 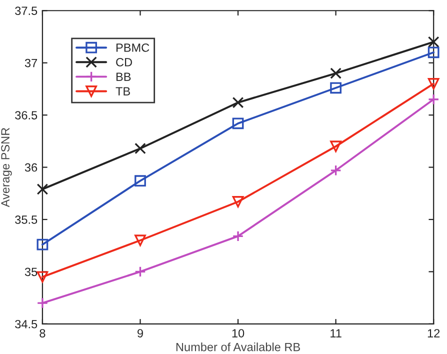 I want to click on legend-label: TB, so click(x=123, y=91).